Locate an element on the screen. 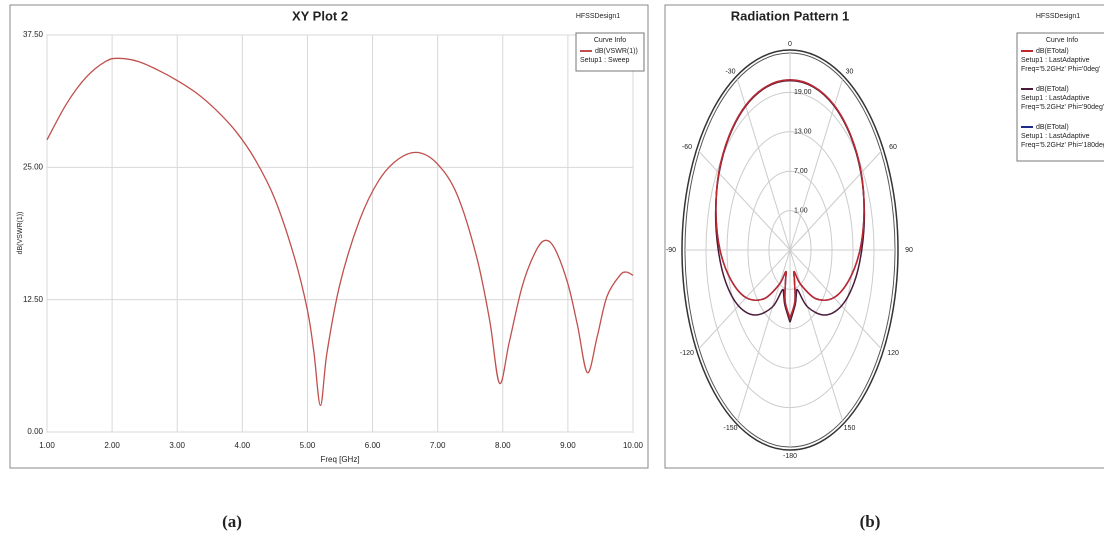  legend-info: Freq='5.2GHz' Phi='90deg' is located at coordinates (1062, 107).